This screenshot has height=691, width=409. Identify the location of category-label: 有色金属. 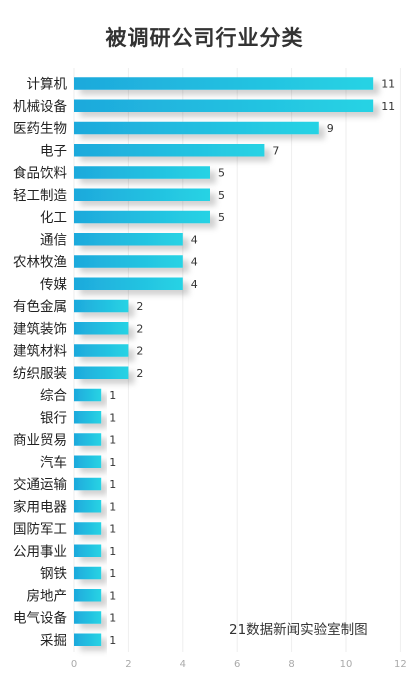
(40, 306).